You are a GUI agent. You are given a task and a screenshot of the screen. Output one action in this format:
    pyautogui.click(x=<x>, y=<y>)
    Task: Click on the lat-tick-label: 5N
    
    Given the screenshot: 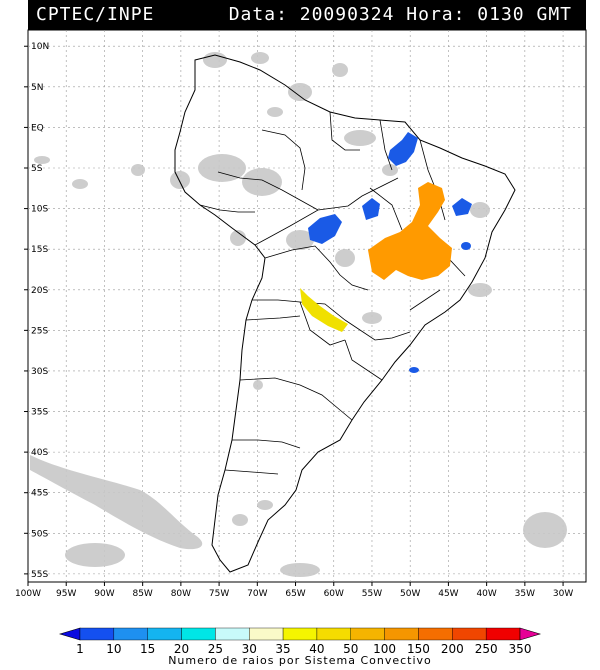 What is the action you would take?
    pyautogui.click(x=37, y=88)
    